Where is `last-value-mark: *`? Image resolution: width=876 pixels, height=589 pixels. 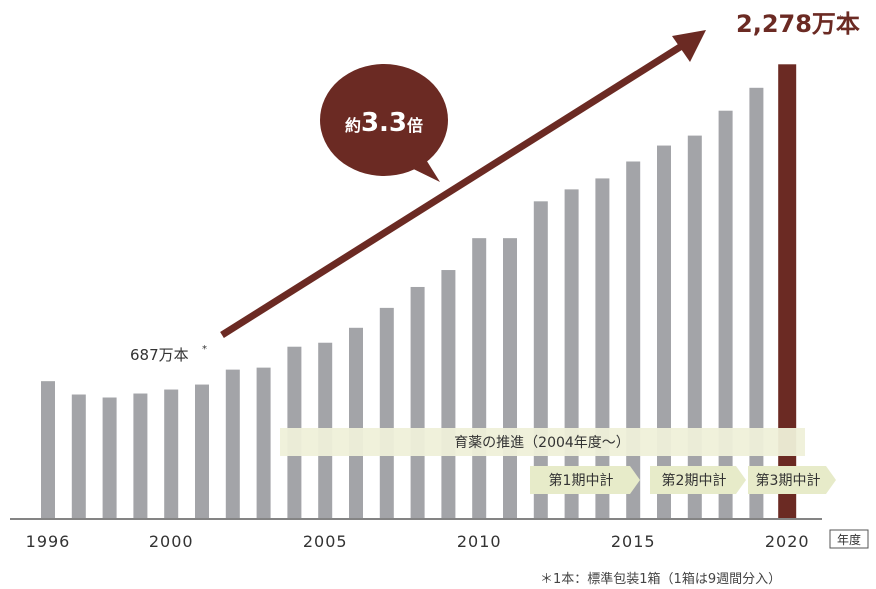
last-value-mark: * is located at coordinates (840, 19).